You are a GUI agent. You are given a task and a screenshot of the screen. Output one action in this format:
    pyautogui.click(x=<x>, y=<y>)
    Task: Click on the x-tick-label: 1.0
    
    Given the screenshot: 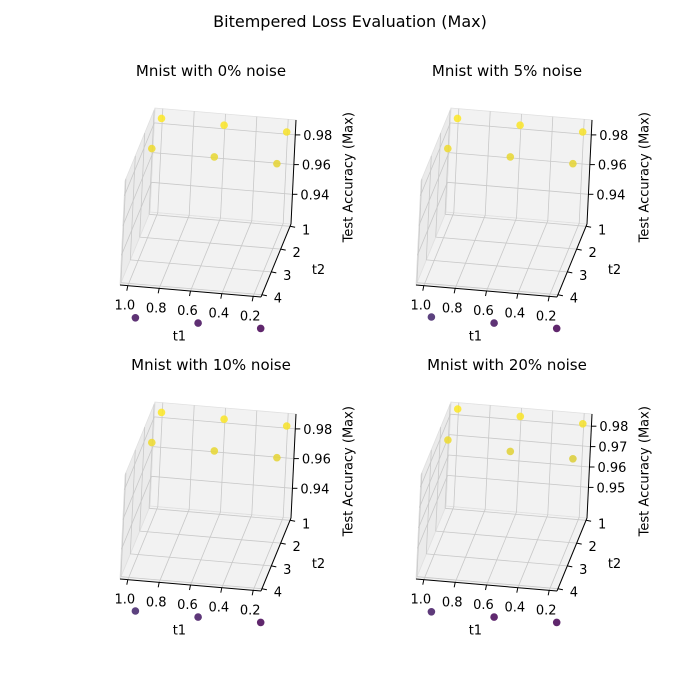 What is the action you would take?
    pyautogui.click(x=420, y=600)
    